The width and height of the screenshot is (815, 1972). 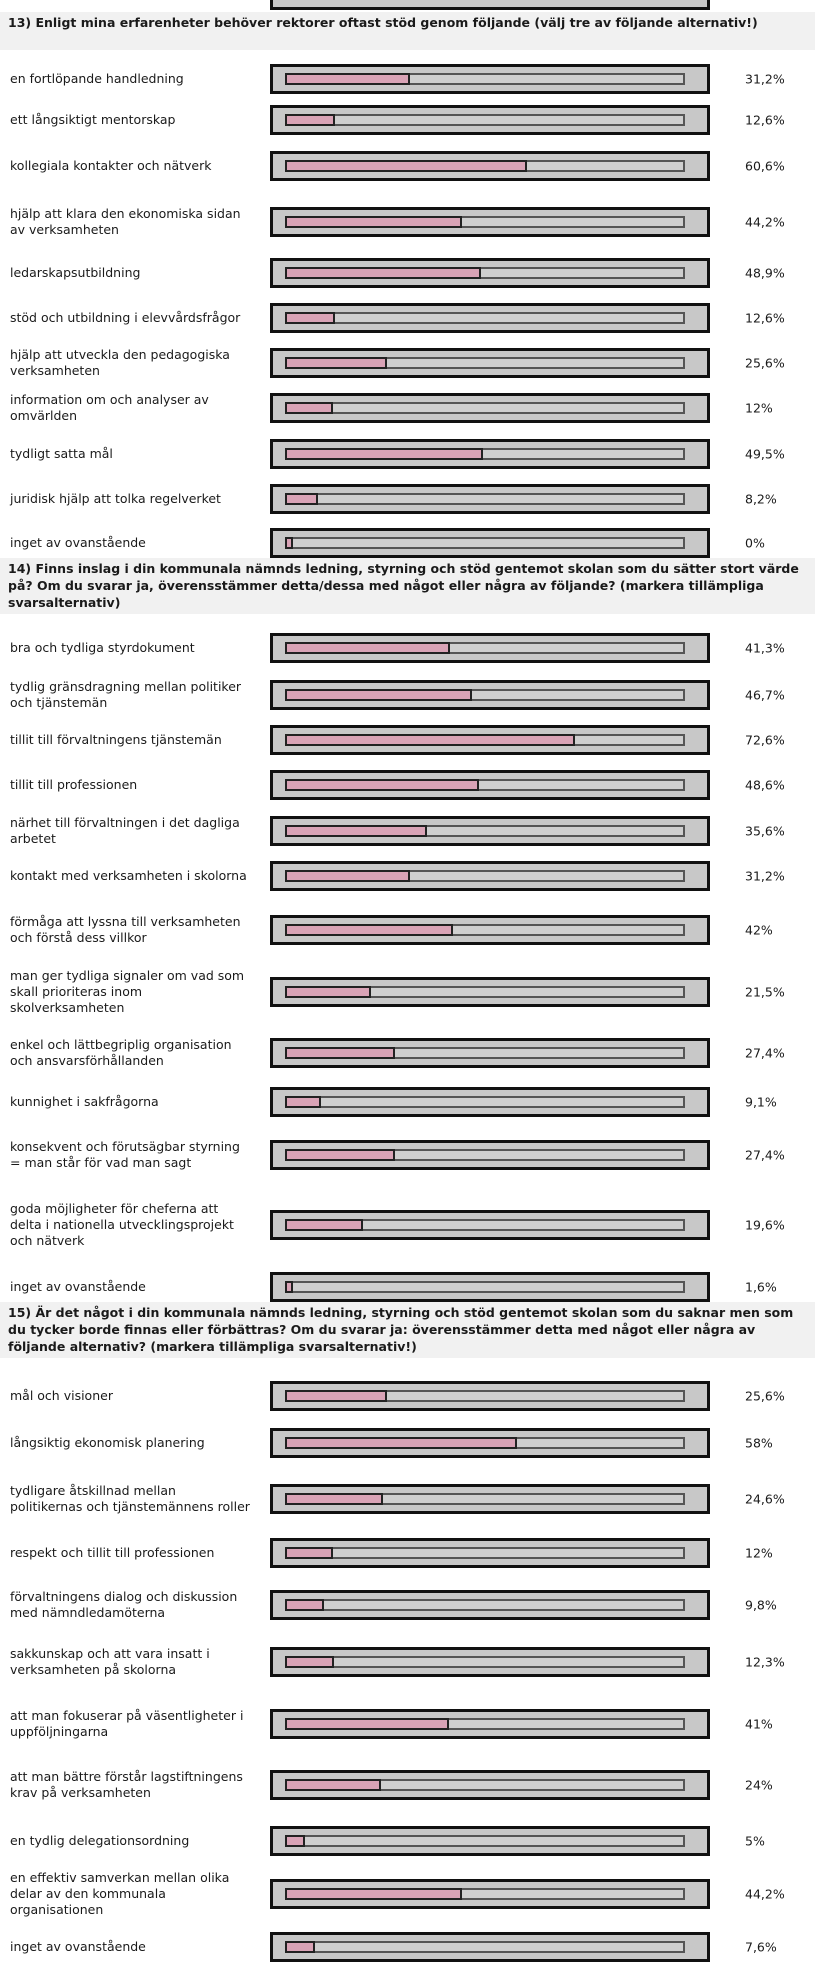 What do you see at coordinates (61, 453) in the screenshot?
I see `answer-label: tydligt satta mål` at bounding box center [61, 453].